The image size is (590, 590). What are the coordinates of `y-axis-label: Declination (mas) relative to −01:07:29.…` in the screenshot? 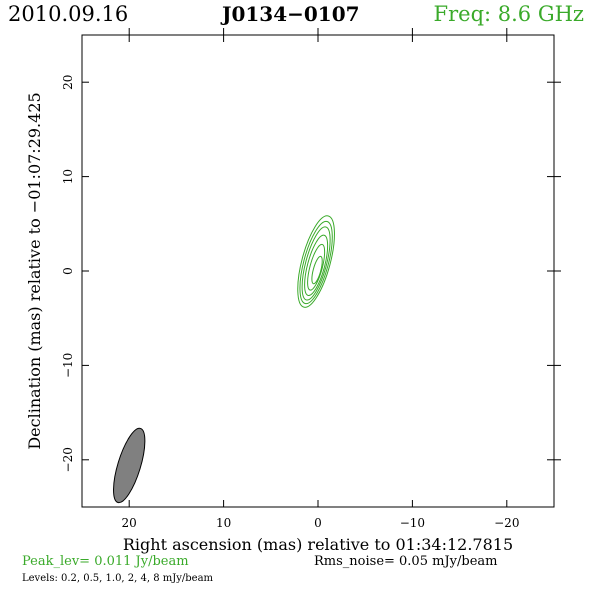 It's located at (34, 270).